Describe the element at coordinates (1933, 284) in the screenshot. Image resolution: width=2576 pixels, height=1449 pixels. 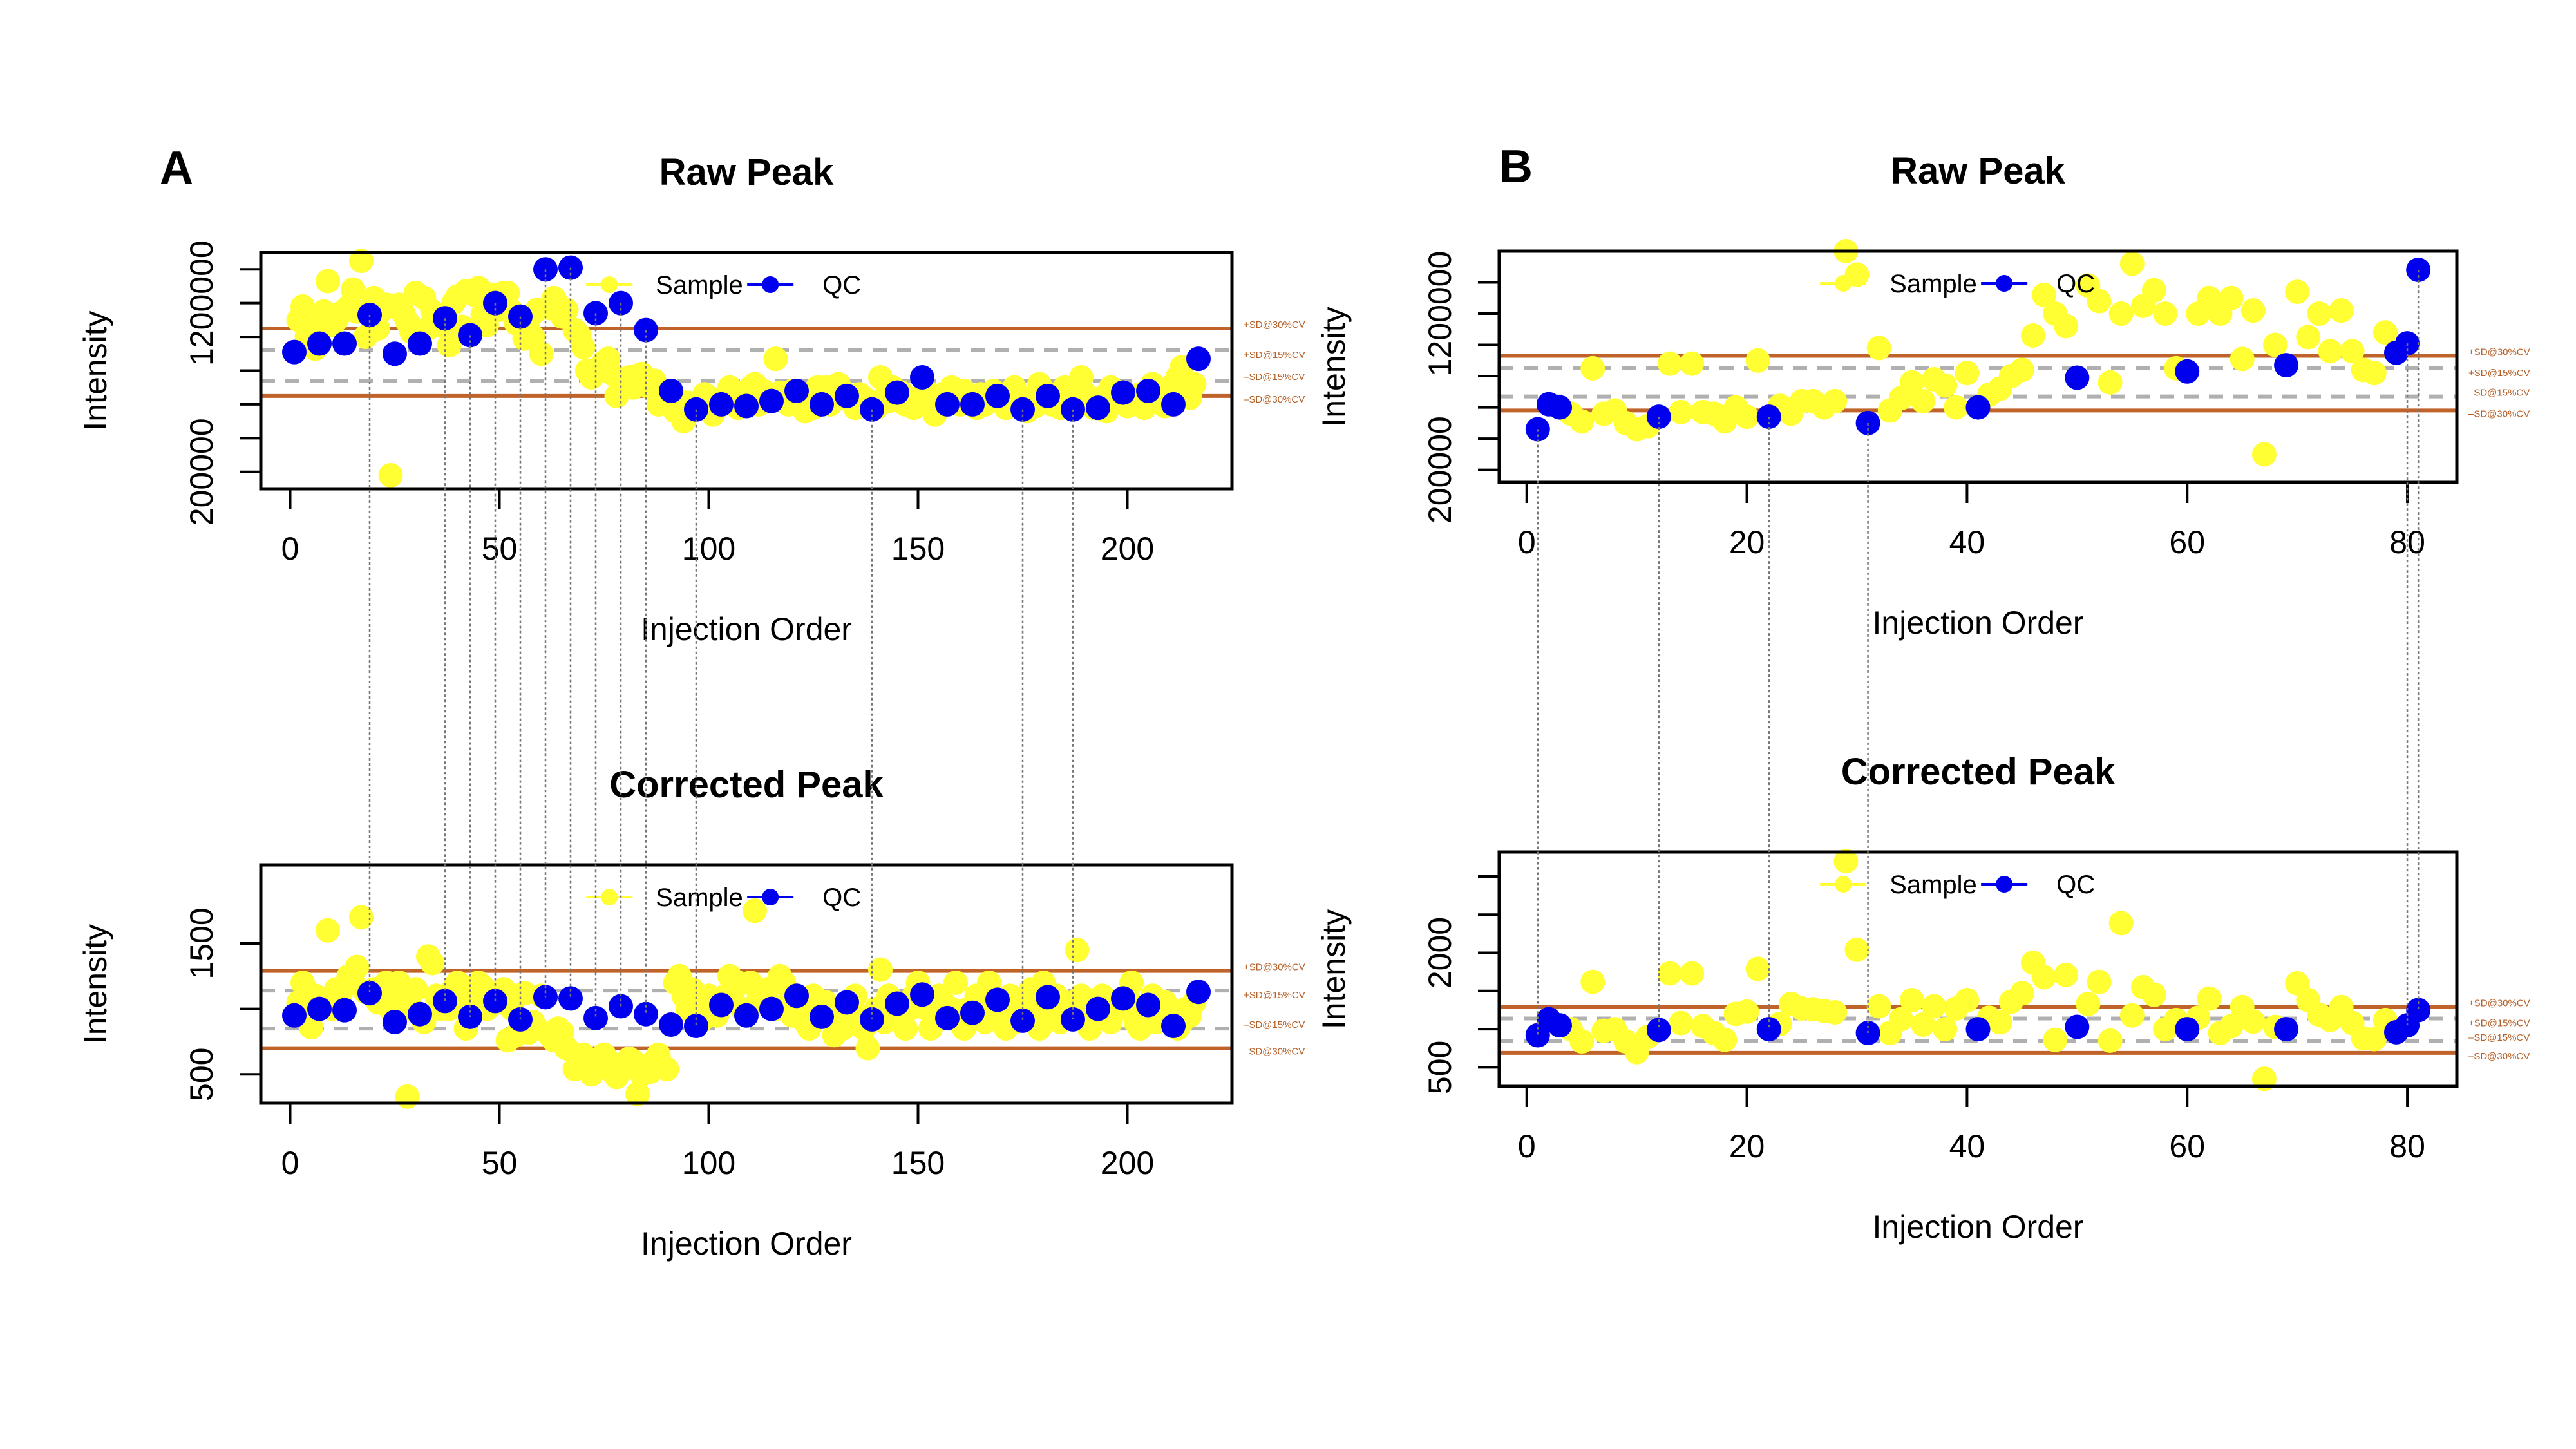
I see `legend-sample-label: Sample` at that location.